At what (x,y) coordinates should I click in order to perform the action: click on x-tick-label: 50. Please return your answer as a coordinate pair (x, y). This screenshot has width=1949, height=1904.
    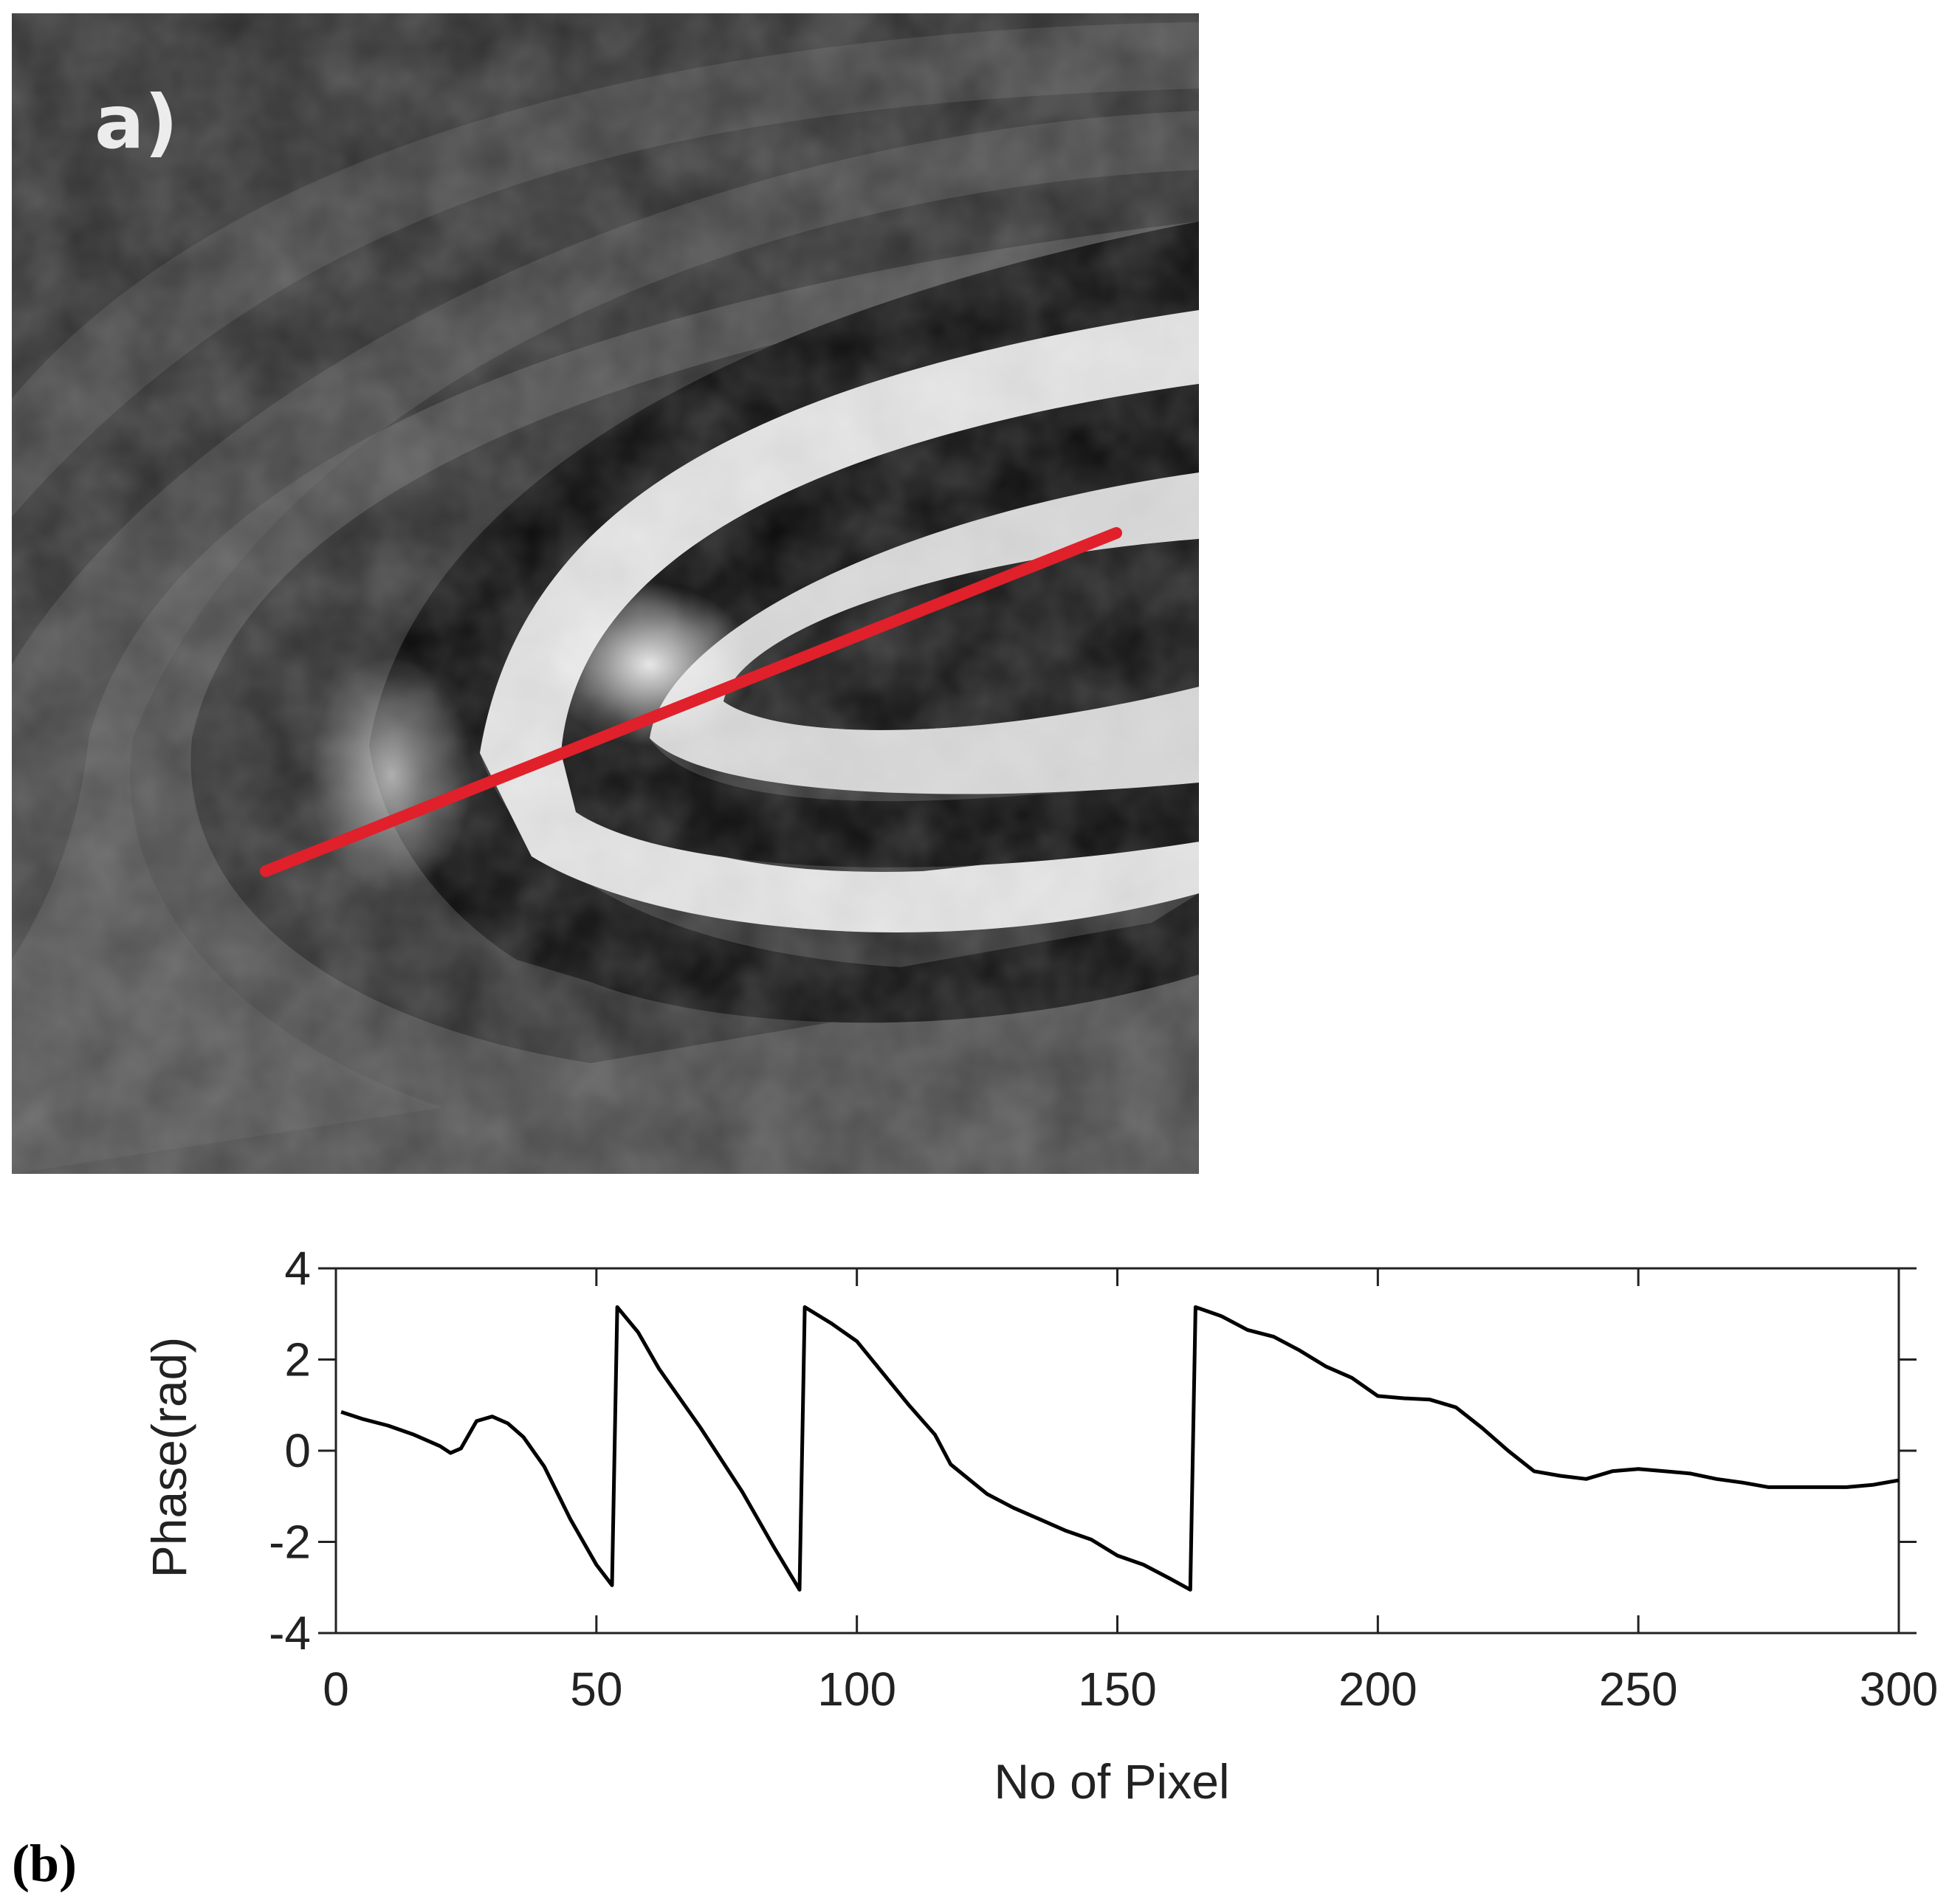
    Looking at the image, I should click on (596, 1689).